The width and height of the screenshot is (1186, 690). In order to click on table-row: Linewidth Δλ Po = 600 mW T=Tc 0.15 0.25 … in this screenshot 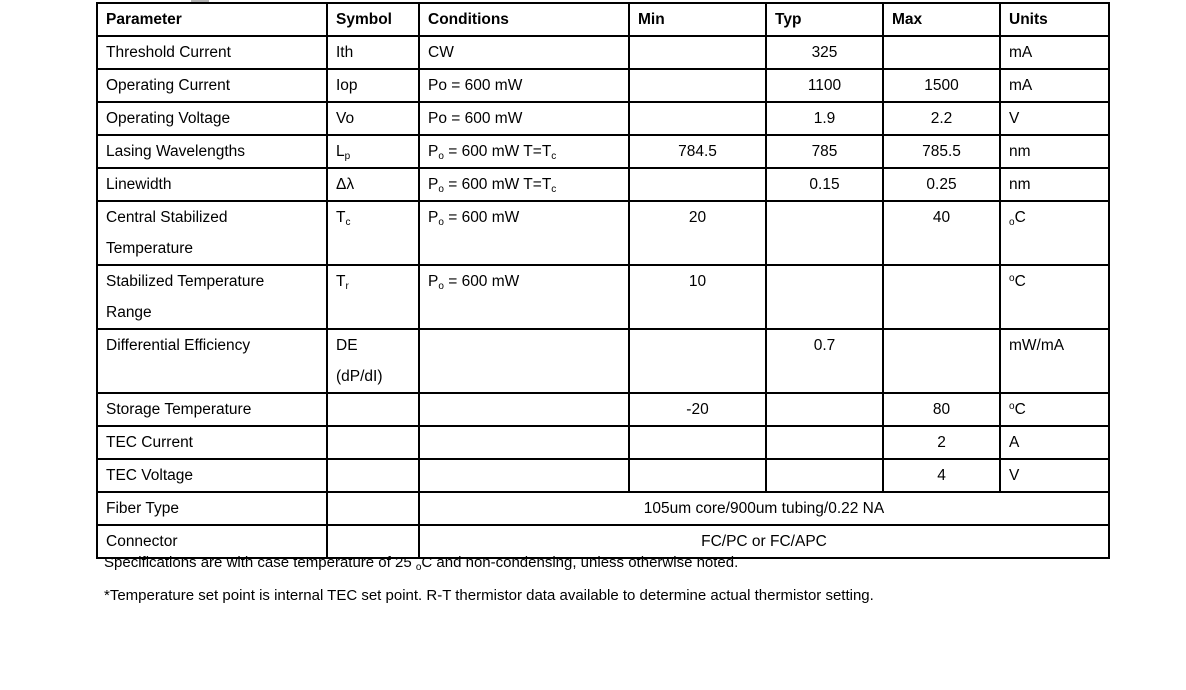, I will do `click(603, 184)`.